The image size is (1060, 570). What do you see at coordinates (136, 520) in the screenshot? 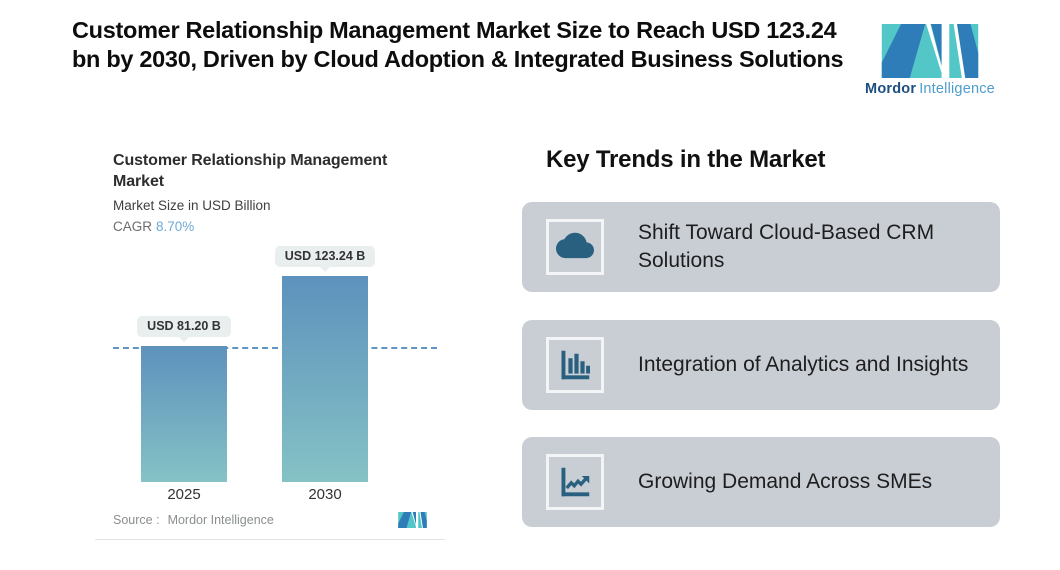
I see `source-label: Source :` at bounding box center [136, 520].